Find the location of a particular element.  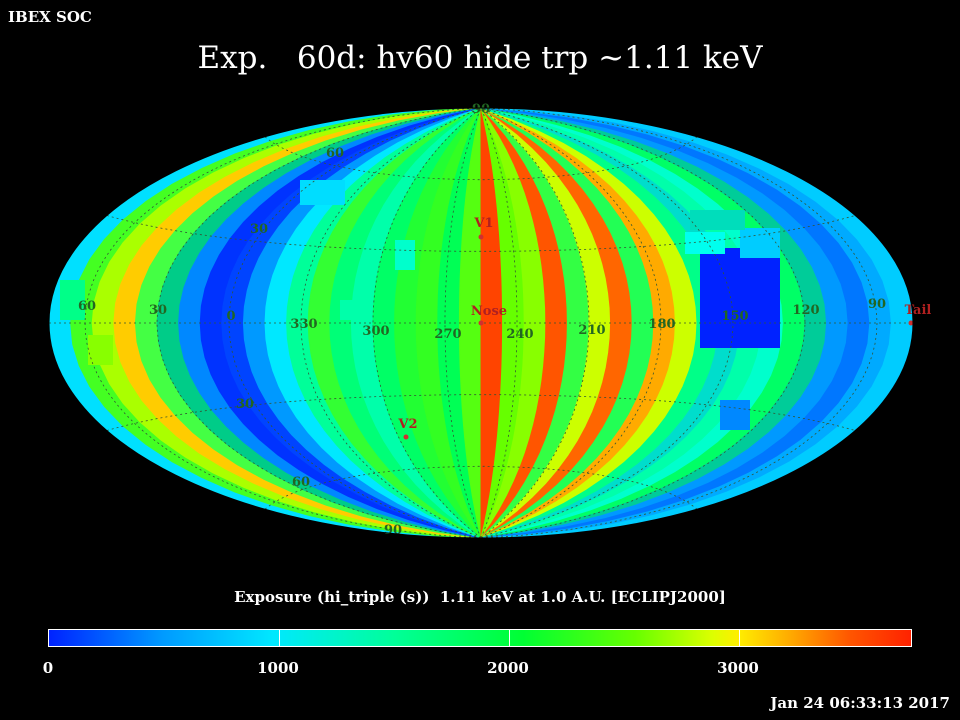

marker-v2-dot is located at coordinates (406, 437).